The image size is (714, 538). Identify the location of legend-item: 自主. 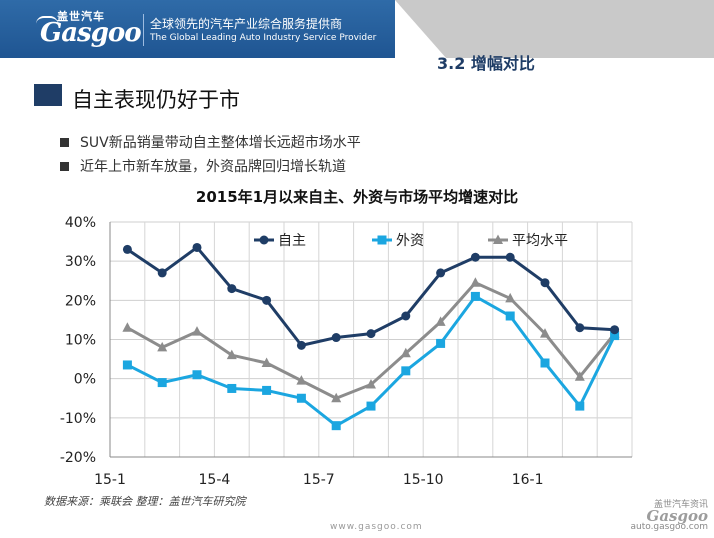
(280, 241).